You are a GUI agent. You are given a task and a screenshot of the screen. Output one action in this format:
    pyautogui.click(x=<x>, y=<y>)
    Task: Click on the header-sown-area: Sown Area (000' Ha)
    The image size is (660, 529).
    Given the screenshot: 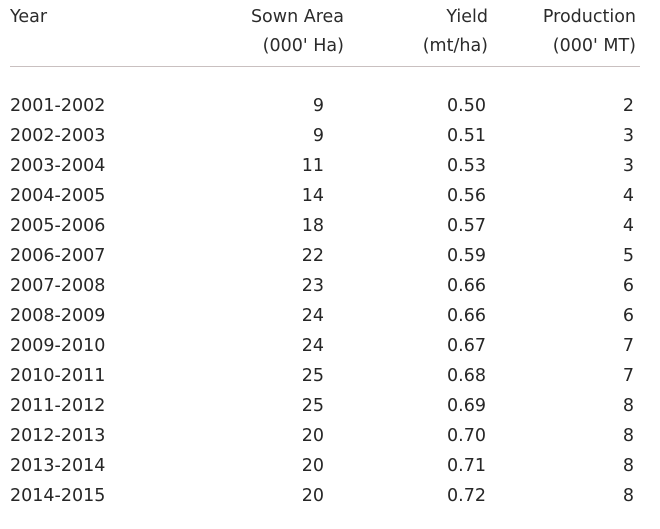 What is the action you would take?
    pyautogui.click(x=297, y=32)
    